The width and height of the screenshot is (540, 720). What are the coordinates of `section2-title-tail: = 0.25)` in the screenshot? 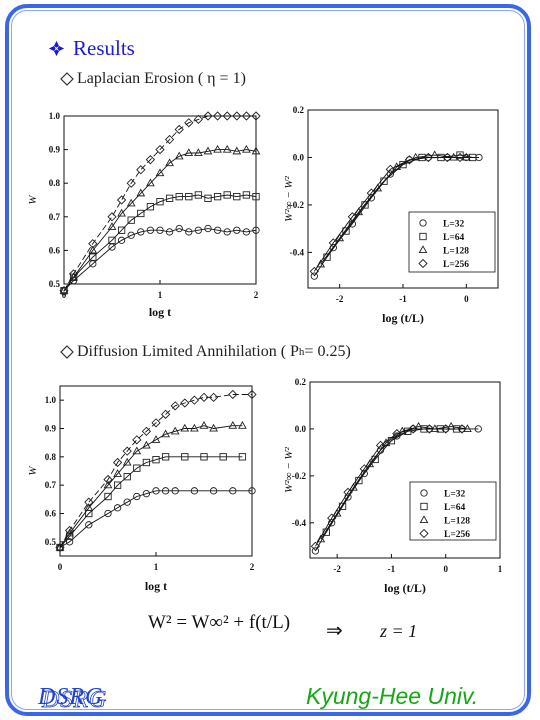 It's located at (327, 351).